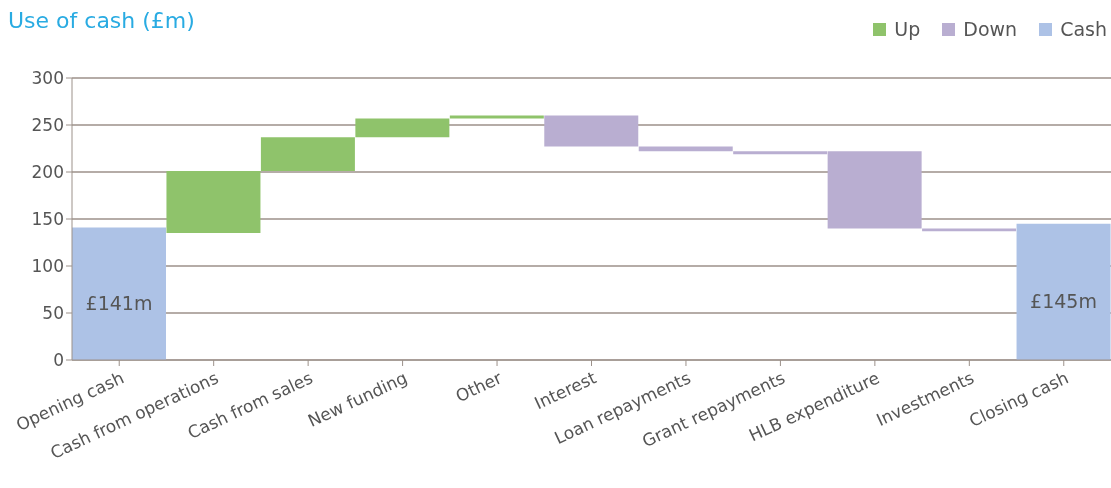 The height and width of the screenshot is (488, 1111). What do you see at coordinates (47, 125) in the screenshot?
I see `y-tick-label: 250` at bounding box center [47, 125].